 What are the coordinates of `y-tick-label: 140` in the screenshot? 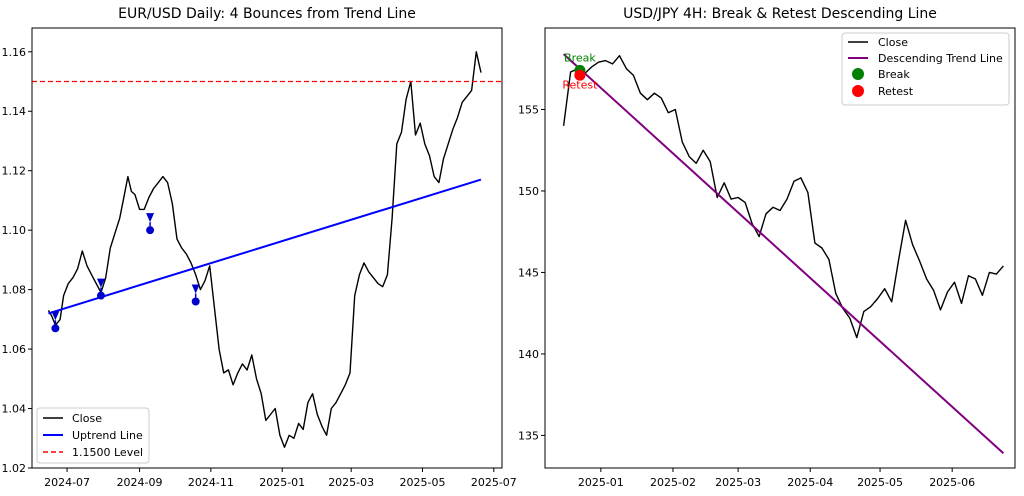 It's located at (528, 354).